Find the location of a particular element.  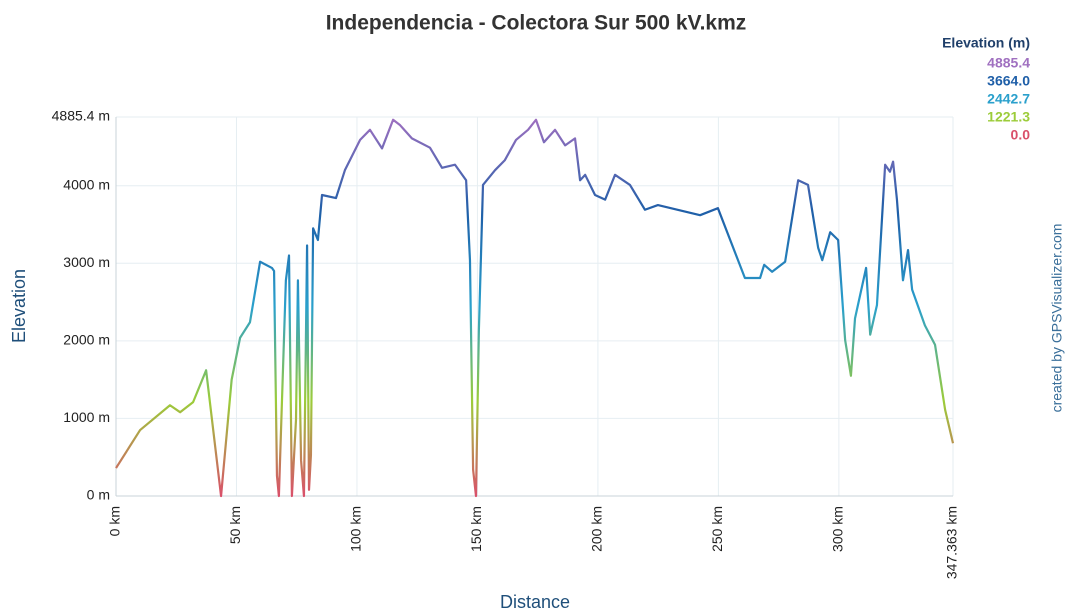

x-tick-label: 50 km is located at coordinates (235, 525).